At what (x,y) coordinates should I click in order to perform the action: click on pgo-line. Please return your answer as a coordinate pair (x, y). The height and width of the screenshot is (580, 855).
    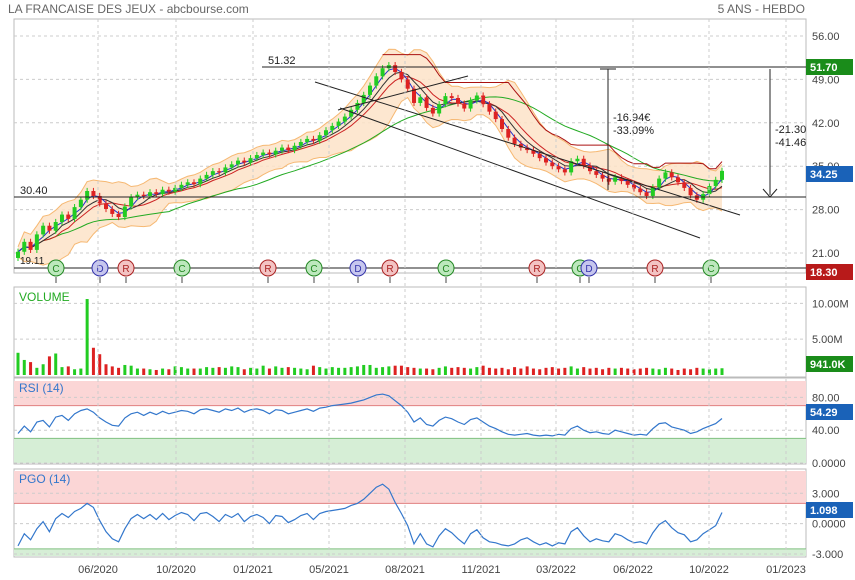
    Looking at the image, I should click on (370, 515).